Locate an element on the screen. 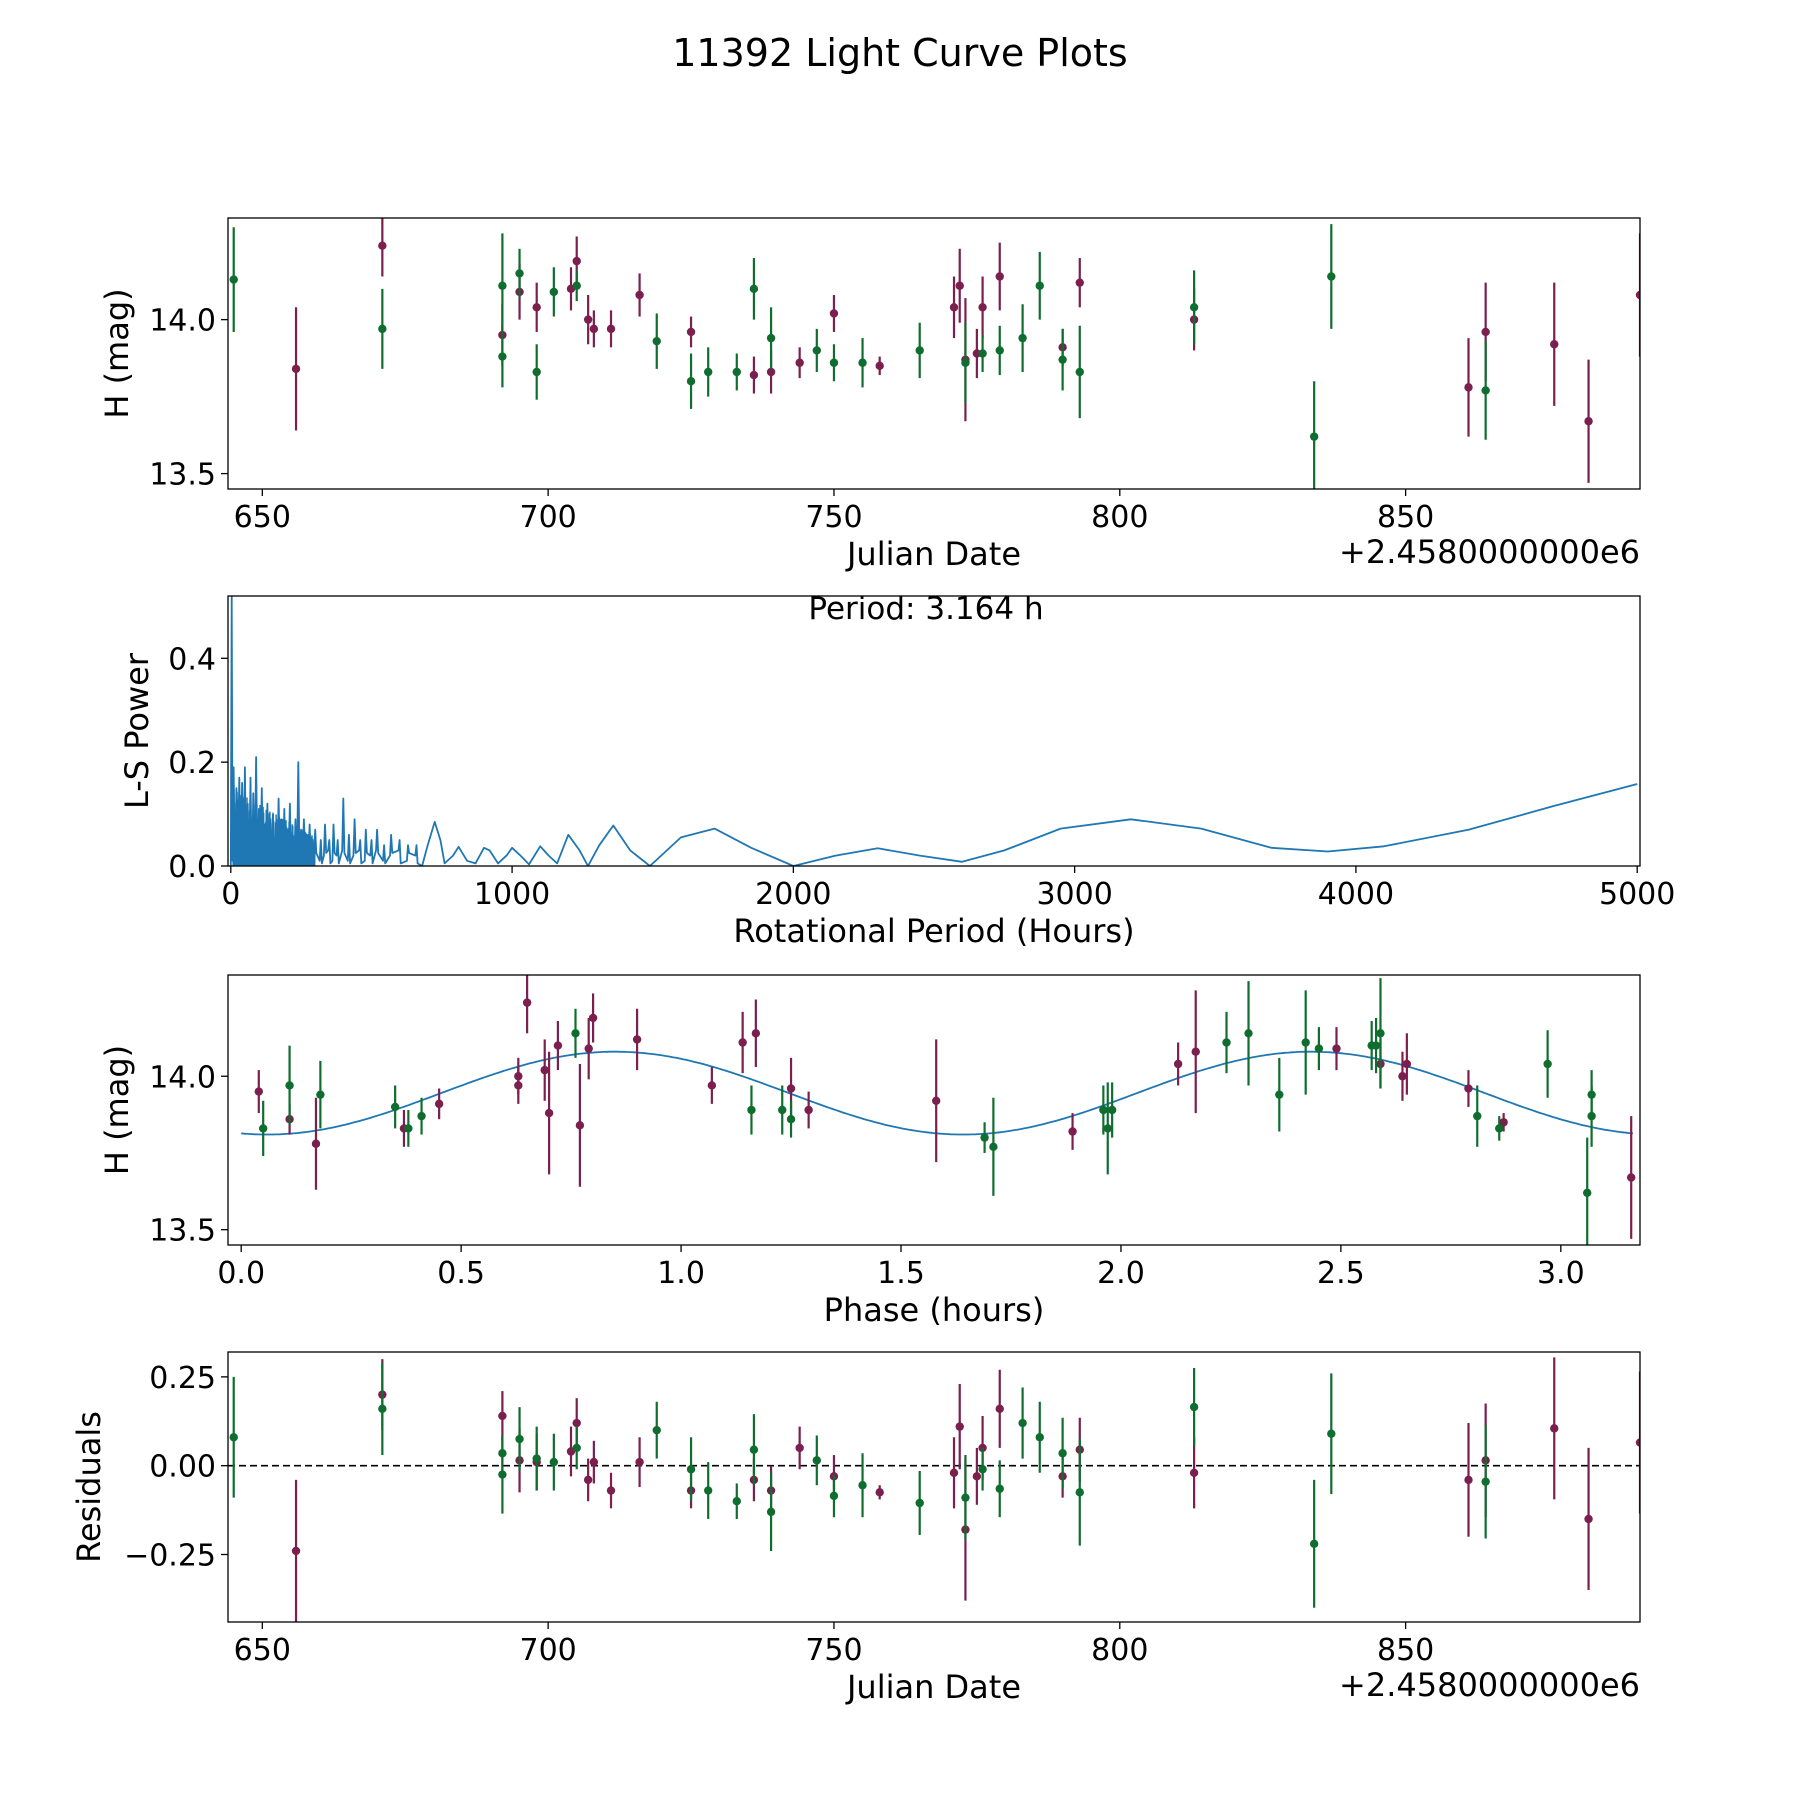  x-axis-label: Phase (hours) is located at coordinates (934, 1310).